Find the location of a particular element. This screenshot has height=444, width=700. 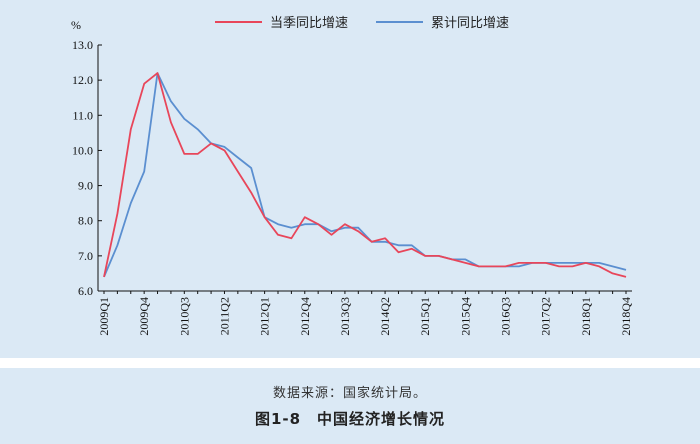

x-tick-label: 2015Q1 is located at coordinates (425, 316).